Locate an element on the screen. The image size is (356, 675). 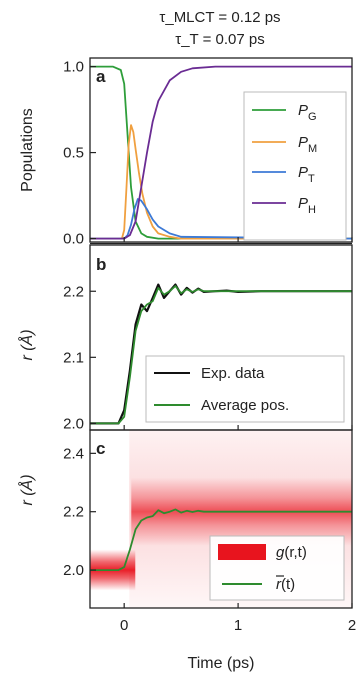
legend-a: PG PM PT PH is located at coordinates (295, 166).